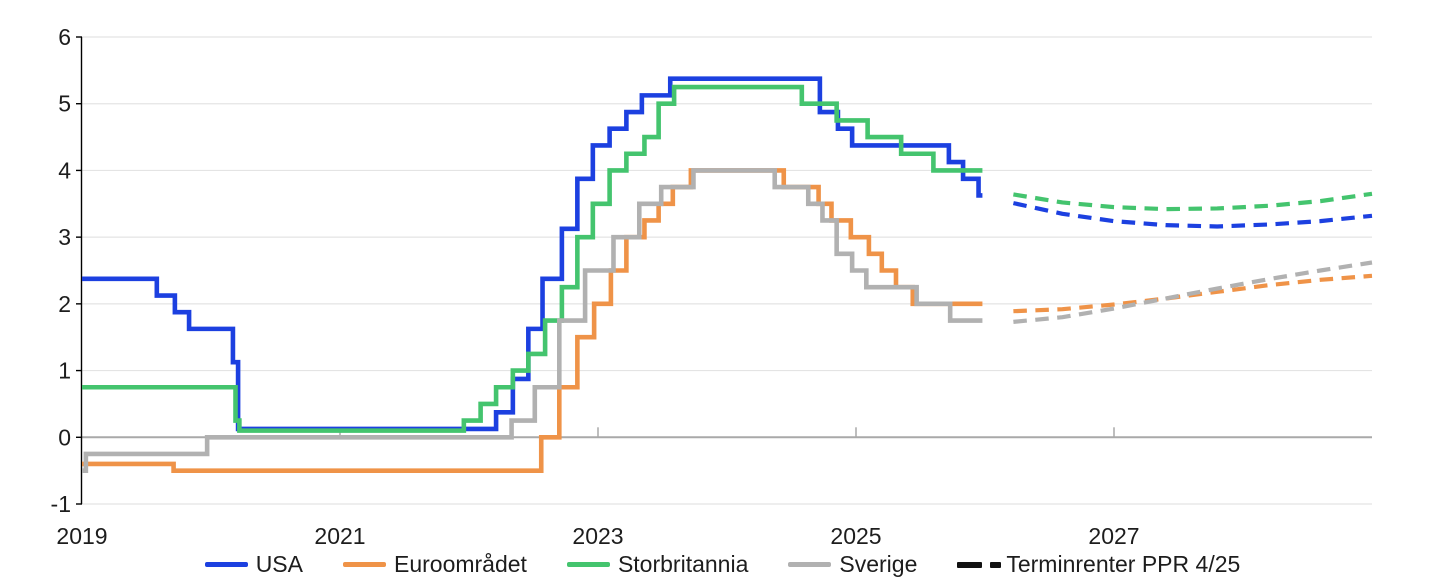  I want to click on terminrenter-dash-swatch, so click(979, 564).